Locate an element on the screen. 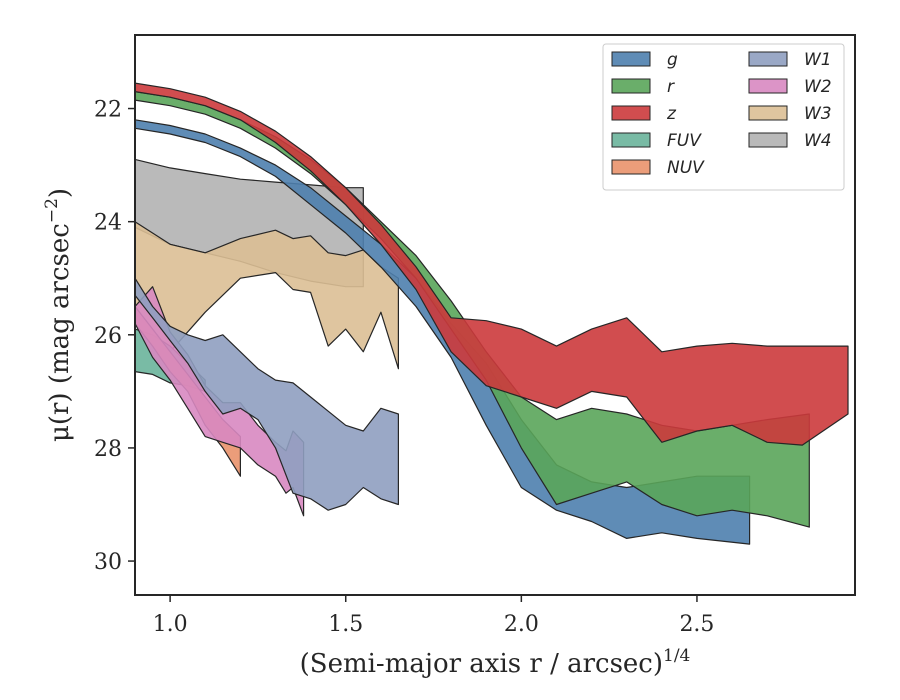 The image size is (900, 700). y-axis-label: μ(r) (mag arcsec−2) is located at coordinates (58, 315).